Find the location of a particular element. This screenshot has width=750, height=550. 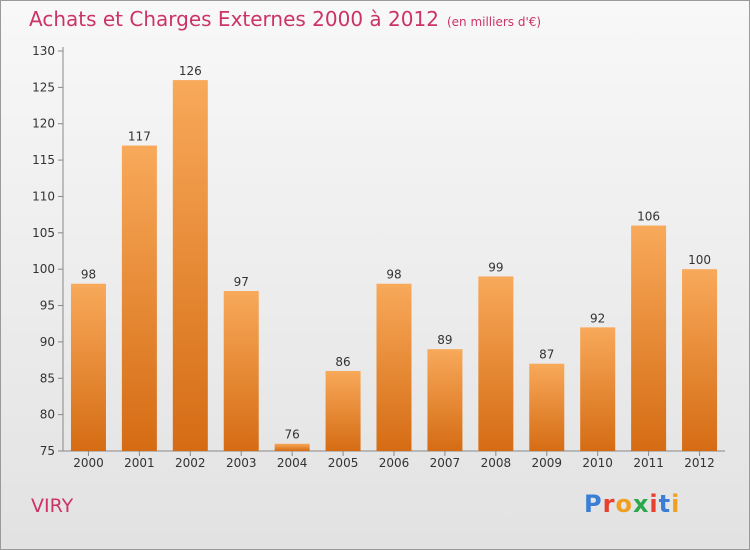

y-tick-label: 100 is located at coordinates (43, 269).